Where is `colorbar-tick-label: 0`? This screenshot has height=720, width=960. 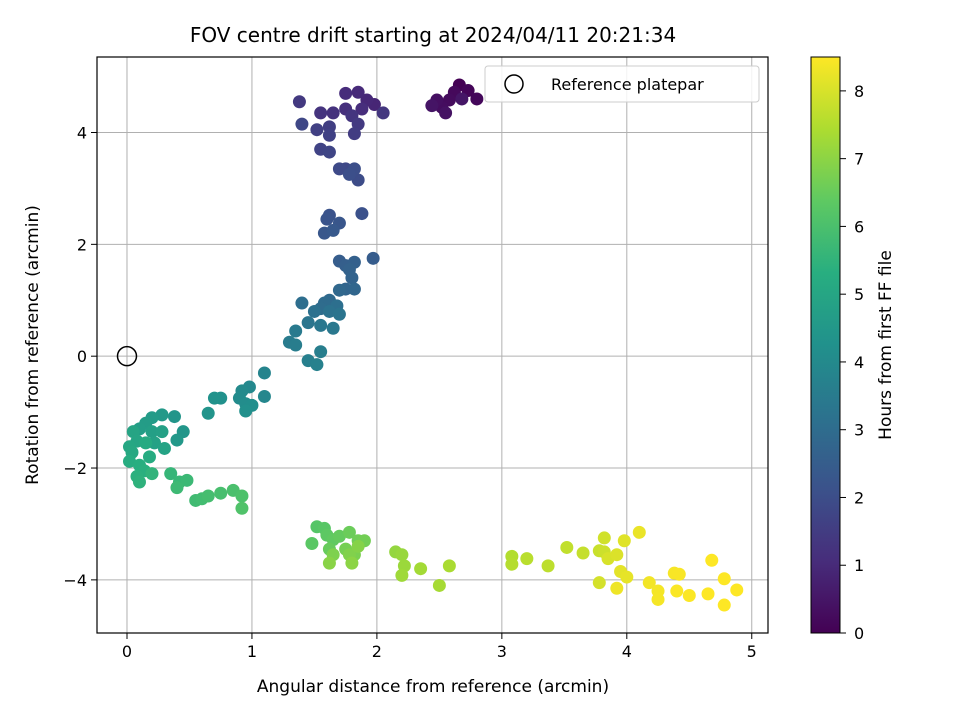 colorbar-tick-label: 0 is located at coordinates (859, 633).